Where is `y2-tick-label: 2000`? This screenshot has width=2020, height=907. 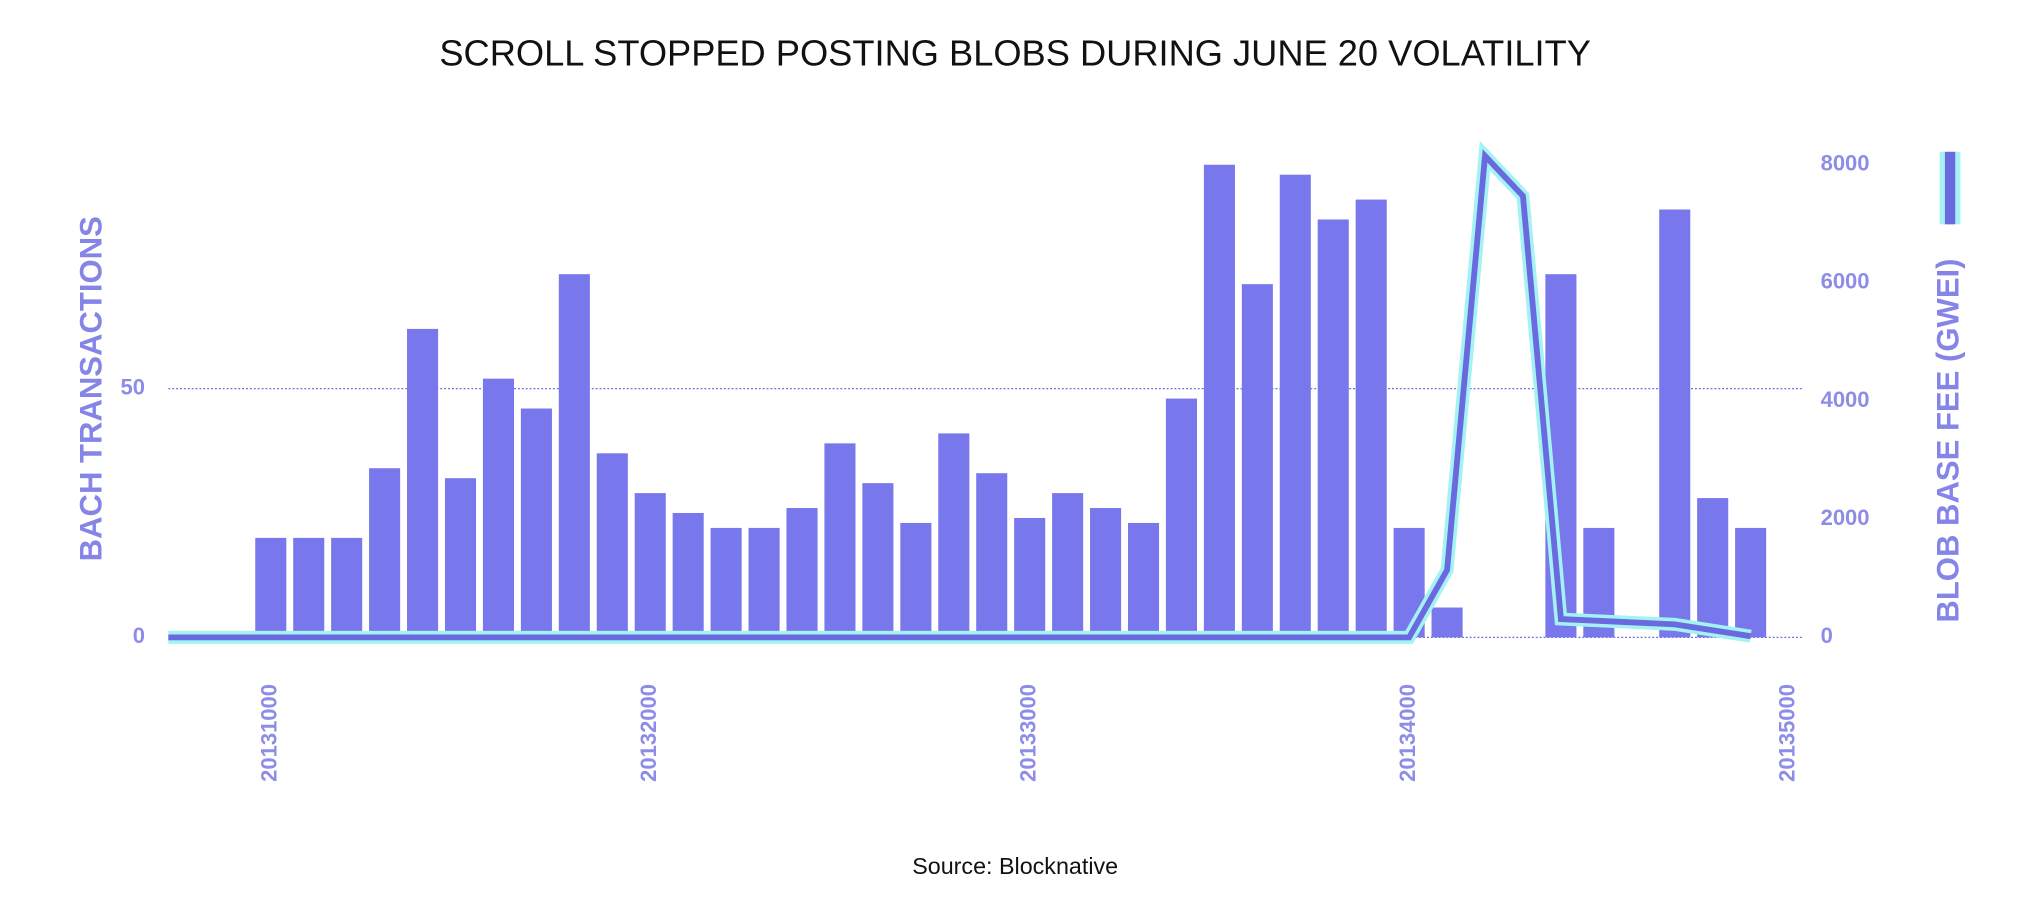 y2-tick-label: 2000 is located at coordinates (1845, 517).